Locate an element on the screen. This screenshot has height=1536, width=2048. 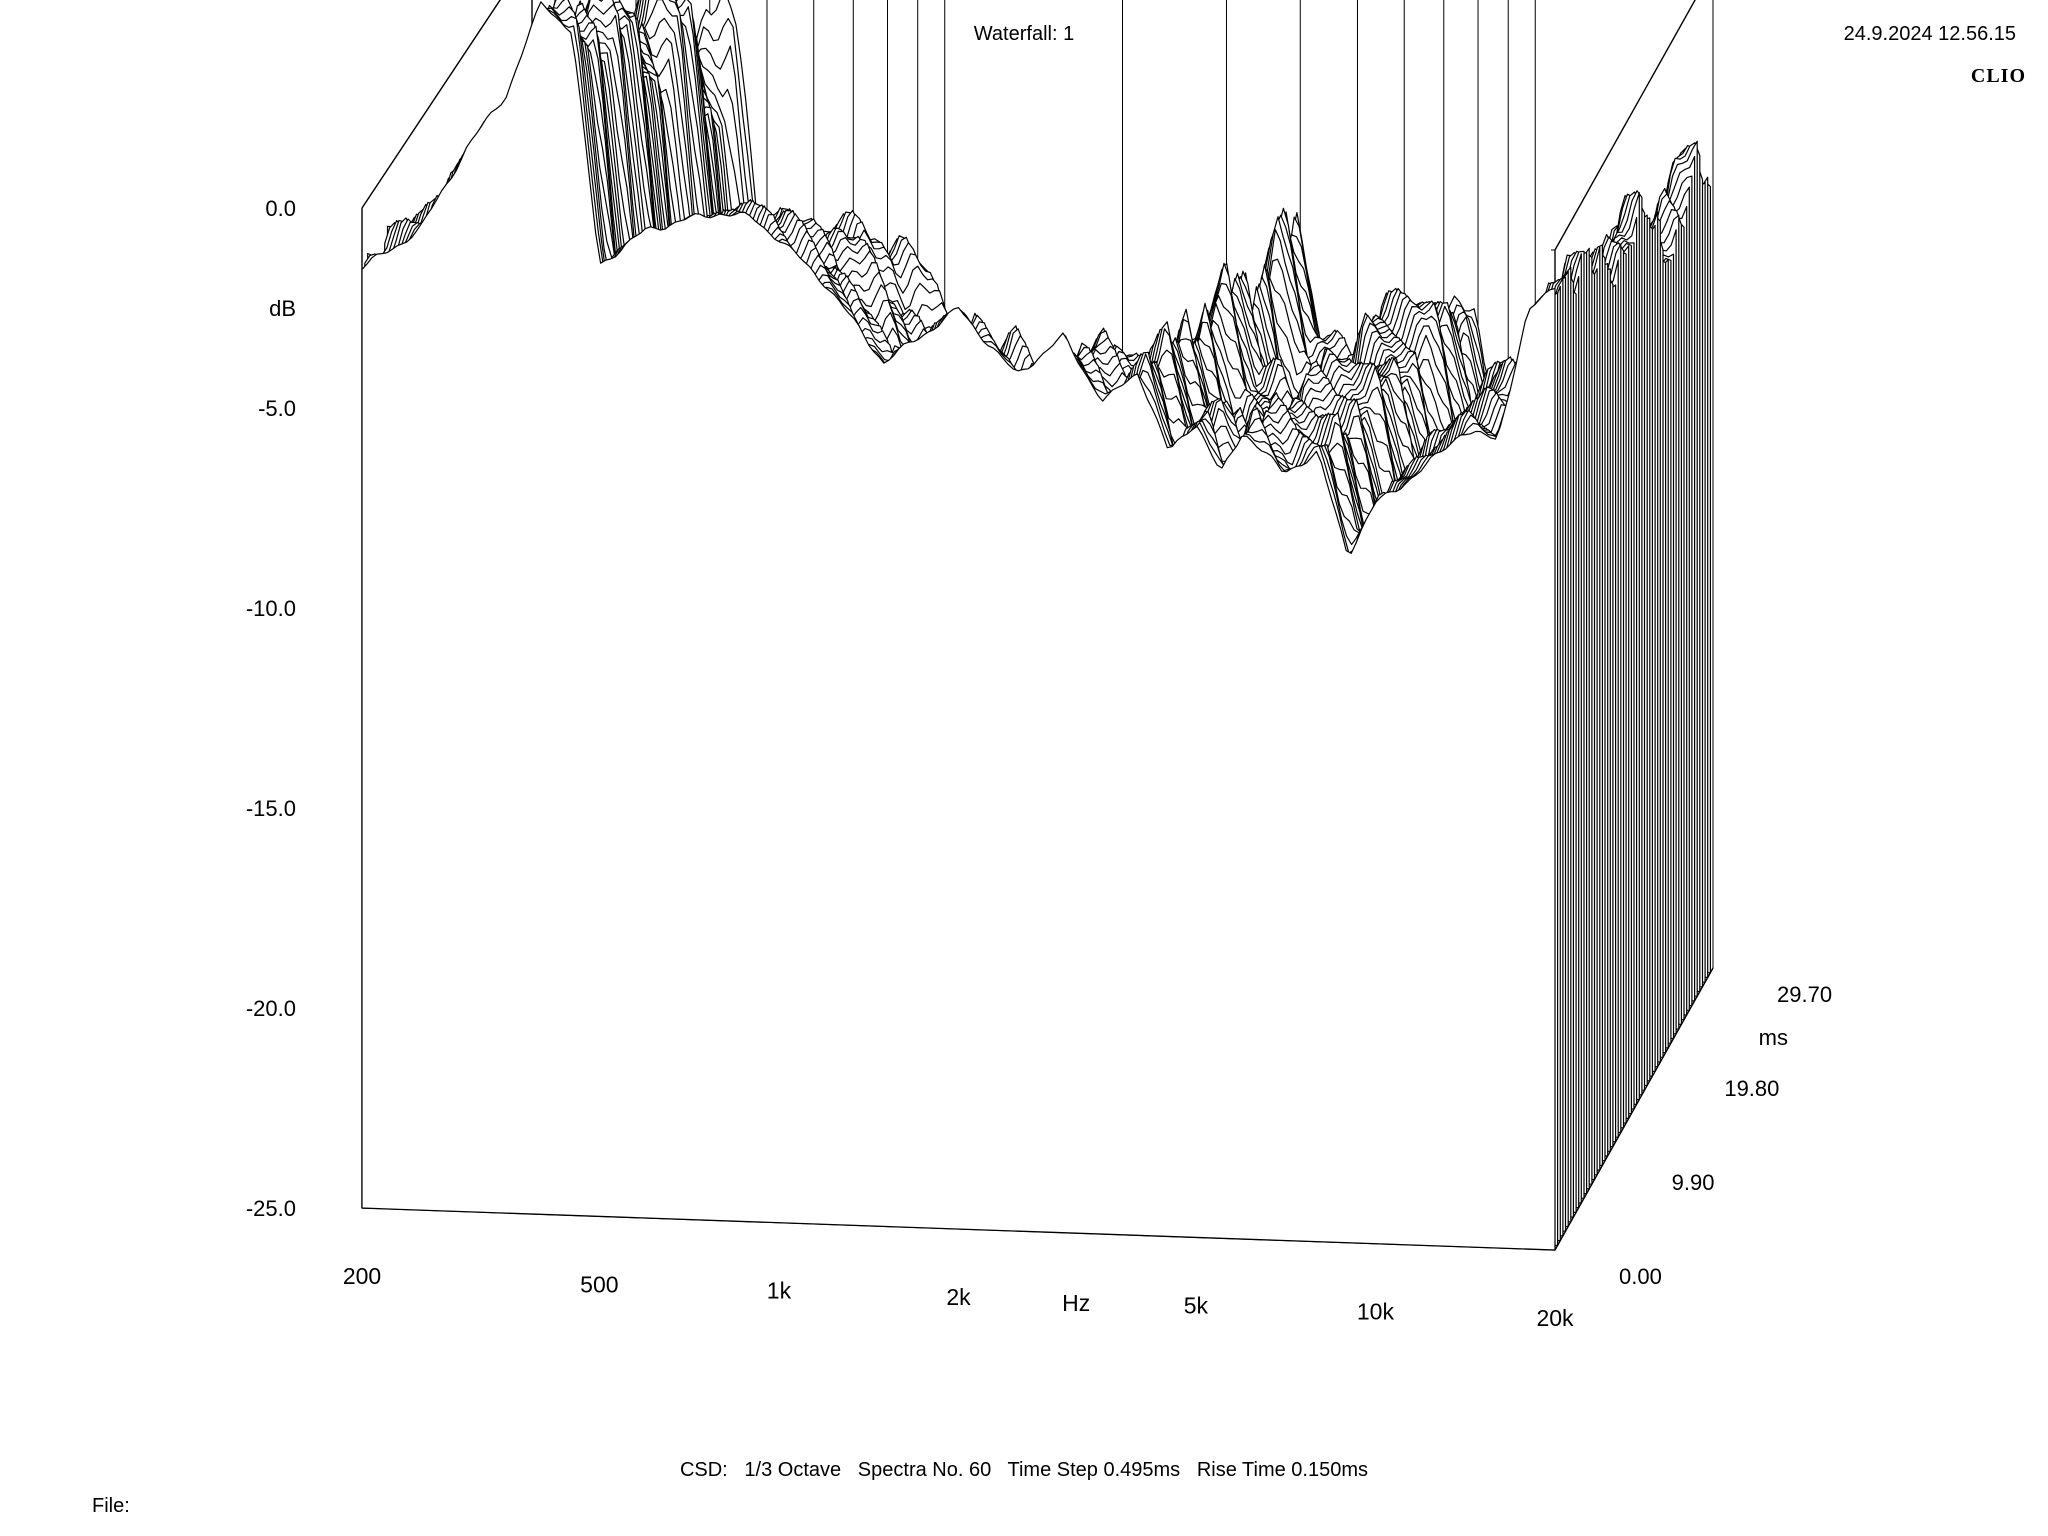
chart-title: Waterfall: 1 is located at coordinates (1024, 34).